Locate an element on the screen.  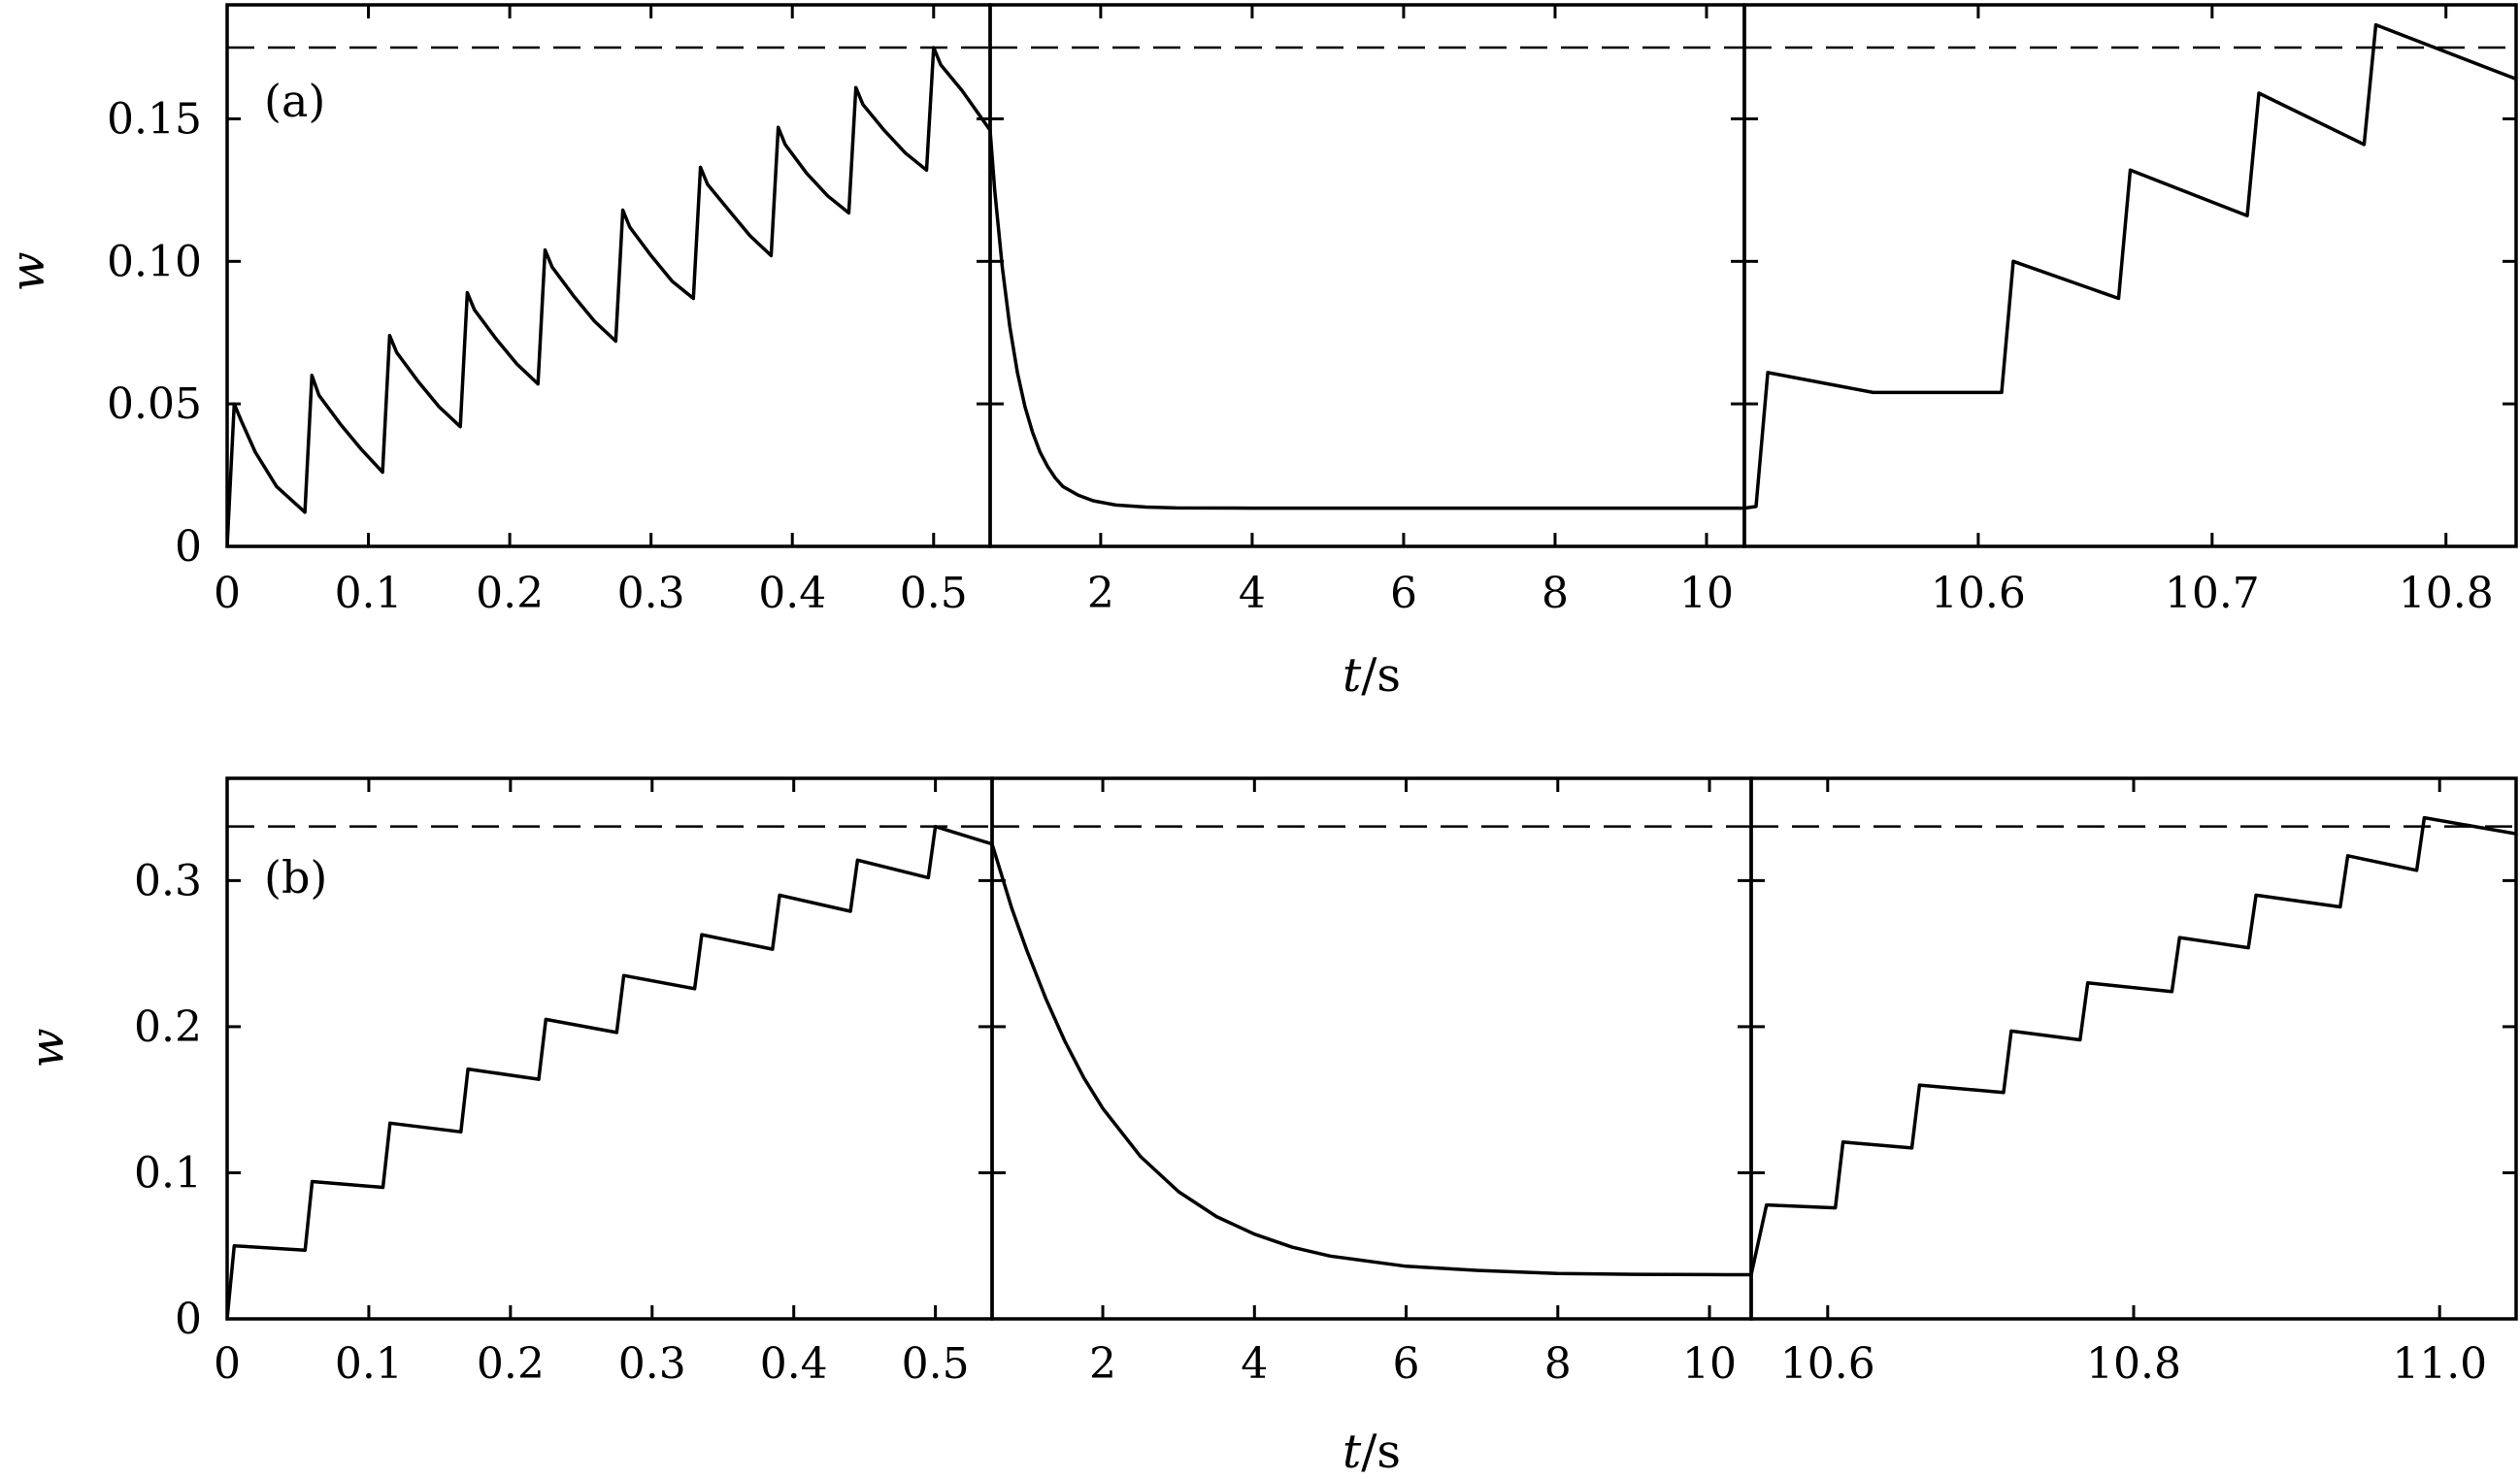
y-tick-label: 0.1 is located at coordinates (168, 1173).